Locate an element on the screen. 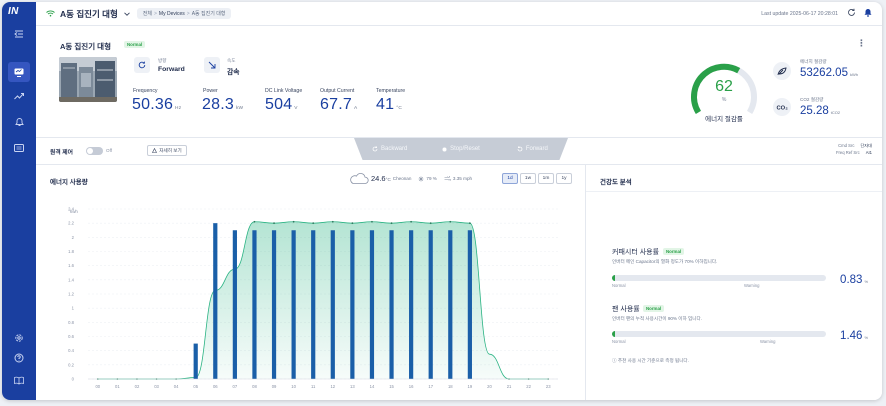 The image size is (886, 406). fan-high-label: Warning is located at coordinates (768, 341).